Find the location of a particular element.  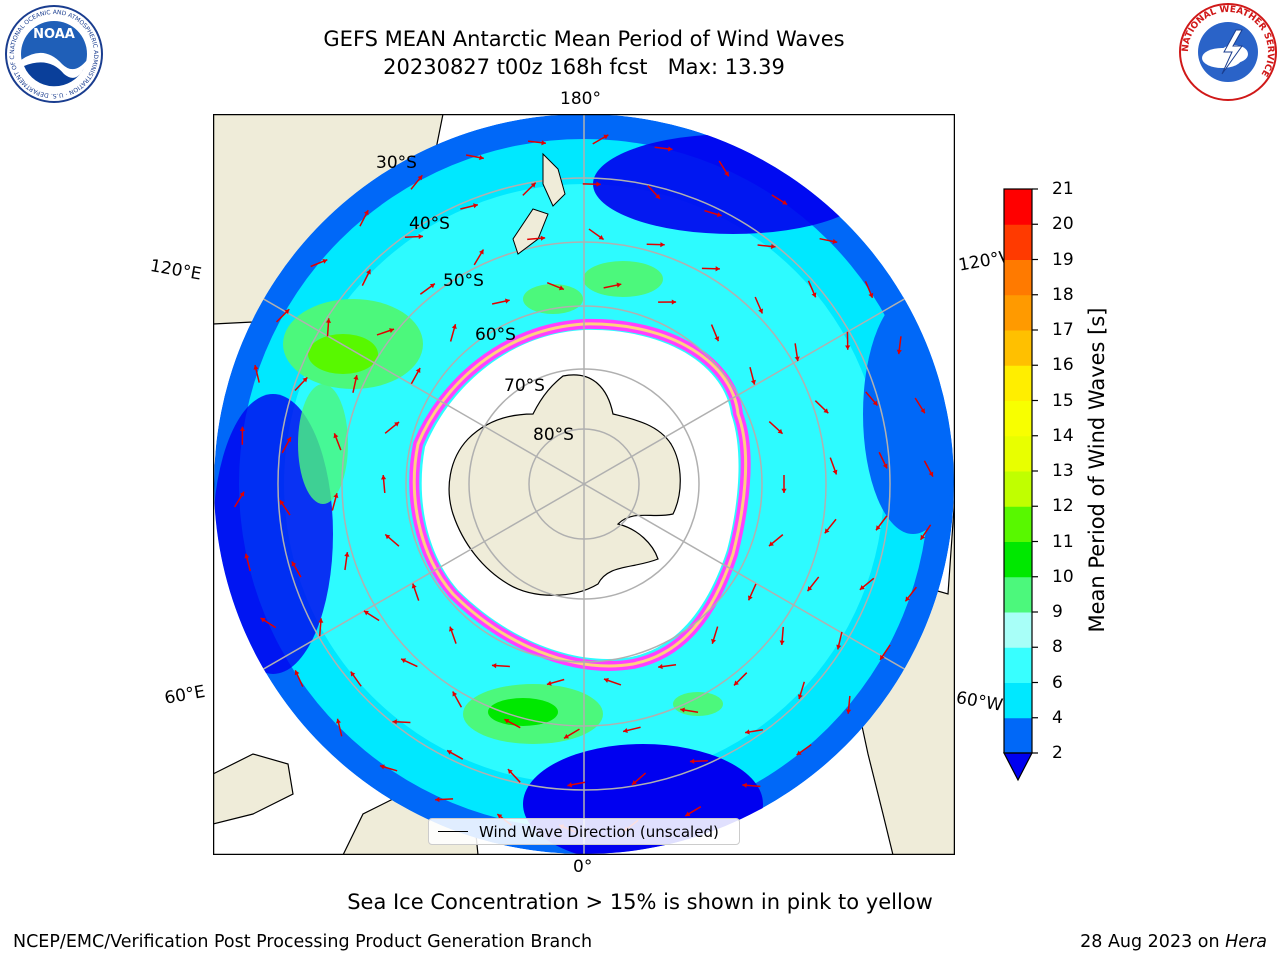

machine-name: Hera is located at coordinates (1246, 942).